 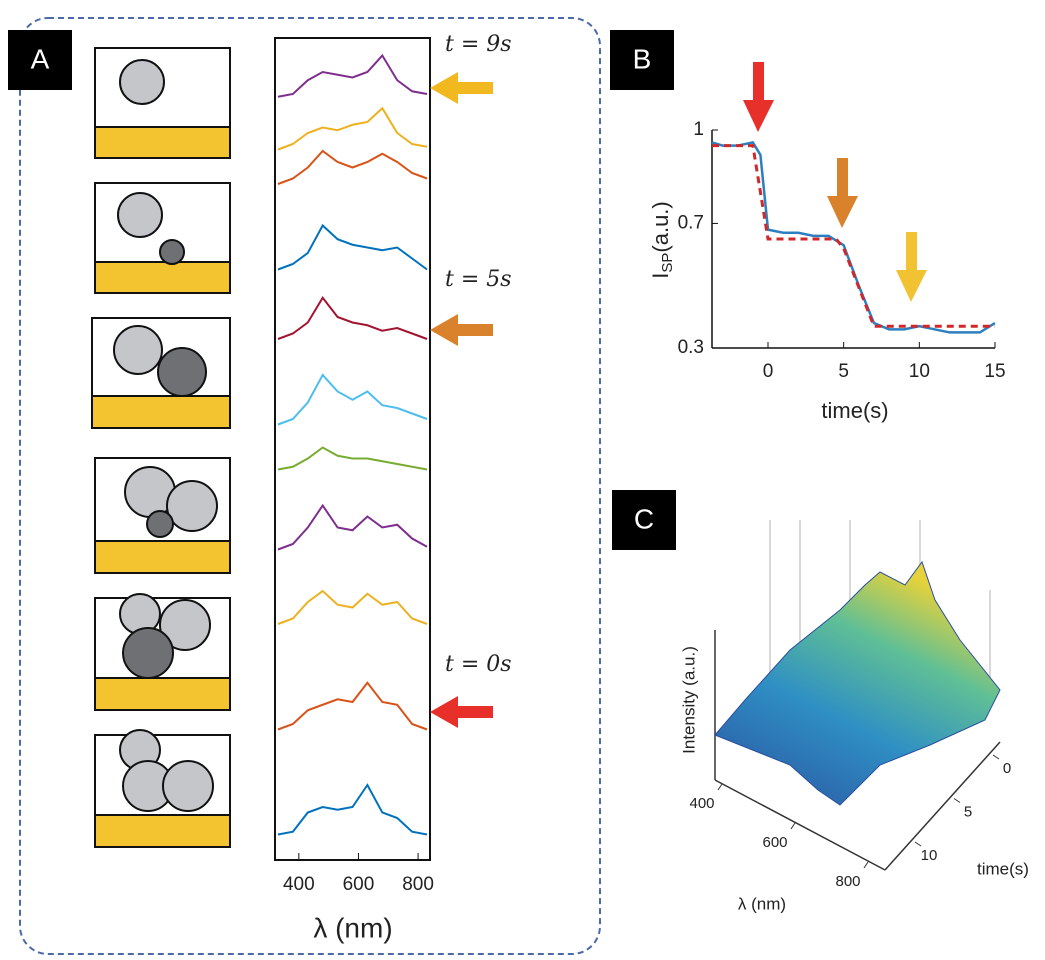 I want to click on y-axis, so click(x=942, y=806).